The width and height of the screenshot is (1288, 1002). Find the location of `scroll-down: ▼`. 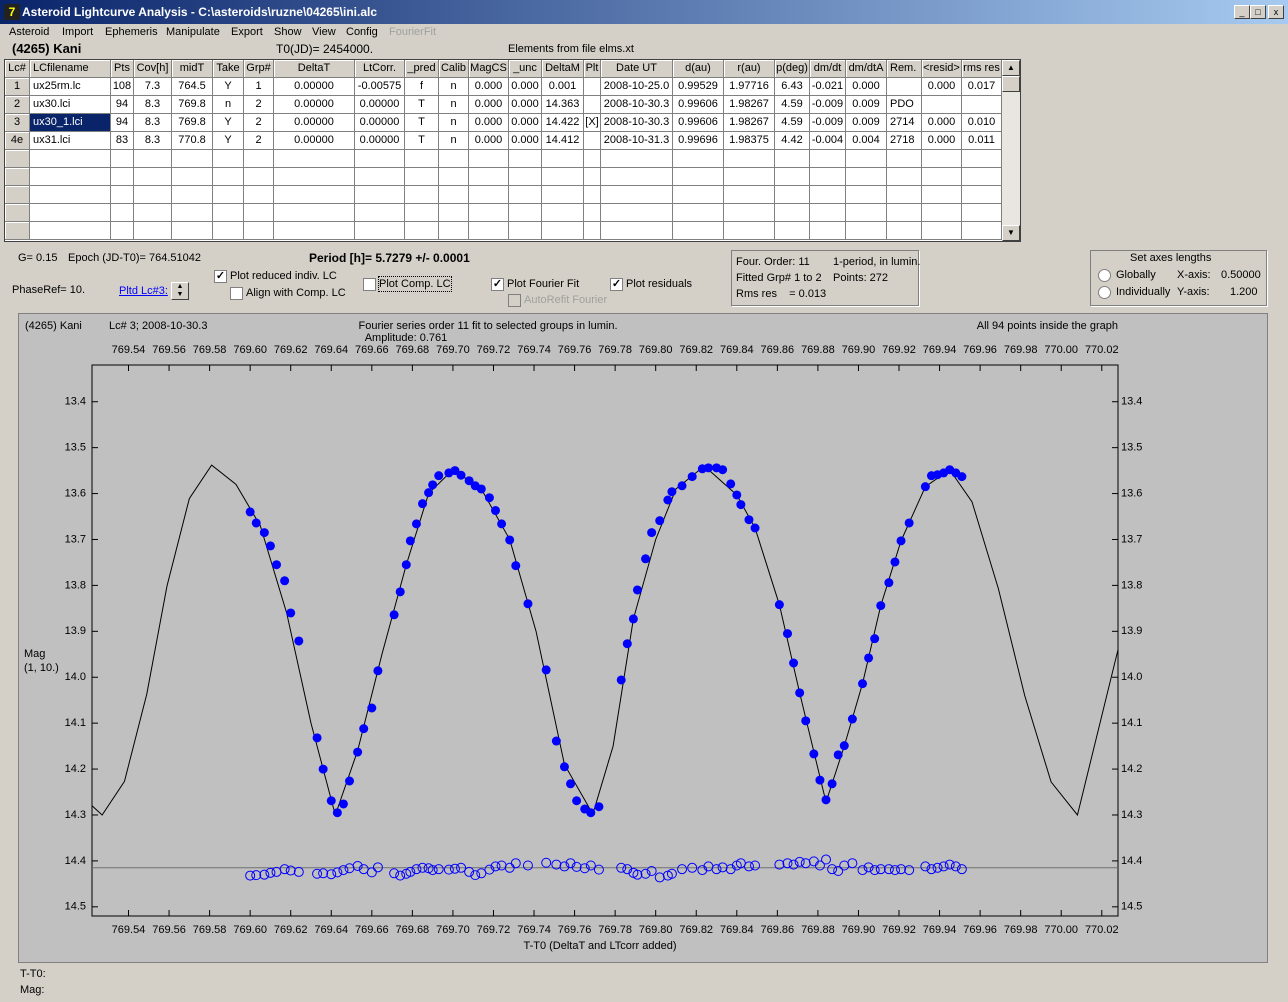

scroll-down: ▼ is located at coordinates (1011, 233).